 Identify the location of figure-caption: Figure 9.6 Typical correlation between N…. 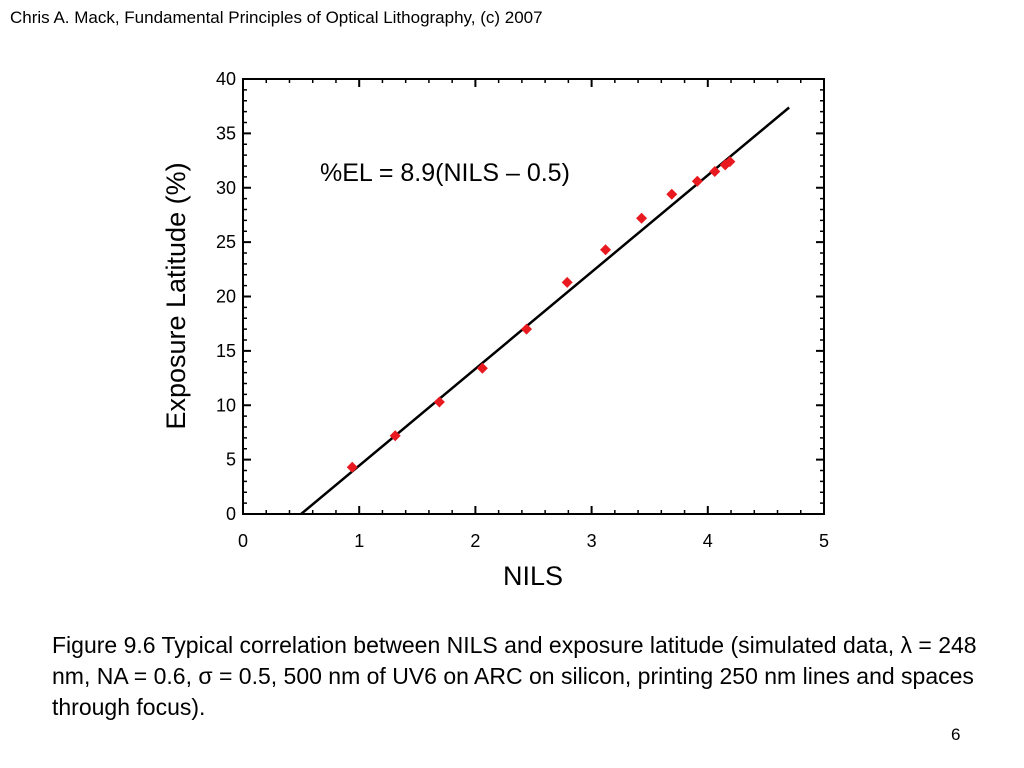
(514, 676).